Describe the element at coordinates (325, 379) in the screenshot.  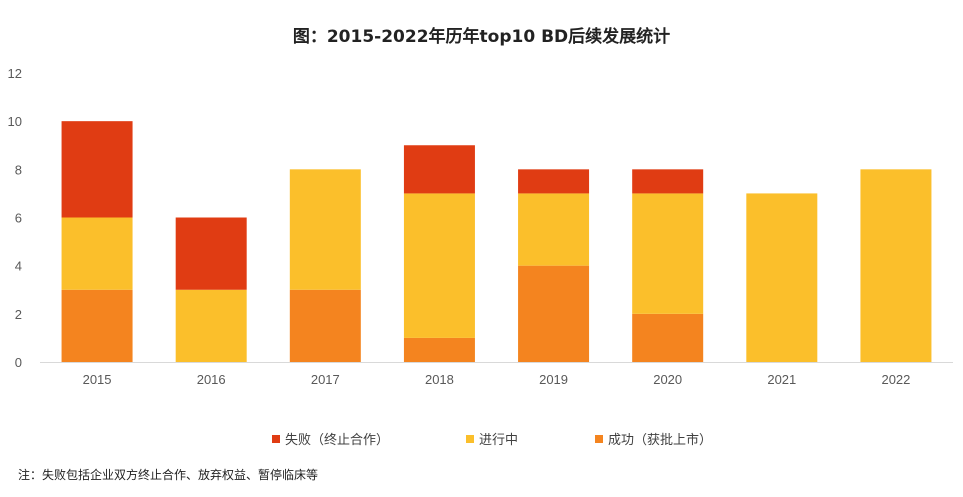
I see `x-tick-label: 2017` at that location.